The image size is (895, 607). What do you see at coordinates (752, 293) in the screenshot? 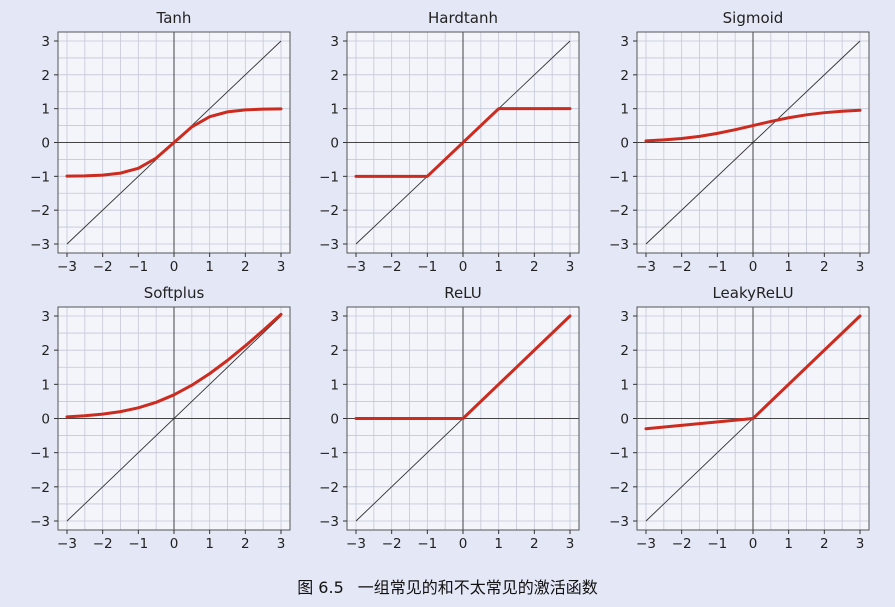
I see `chart-title: LeakyReLU` at bounding box center [752, 293].